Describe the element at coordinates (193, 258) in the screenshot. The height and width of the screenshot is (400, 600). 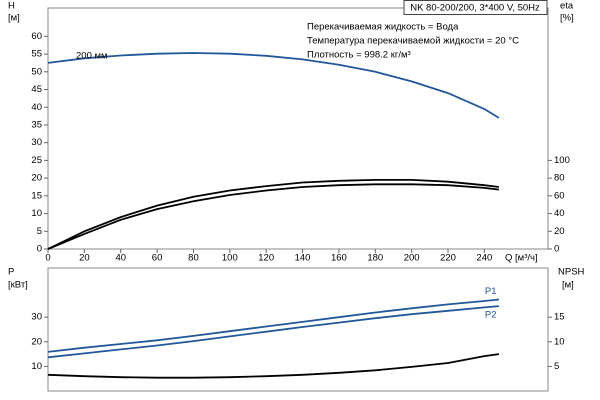
I see `x-tick-label: 80` at that location.